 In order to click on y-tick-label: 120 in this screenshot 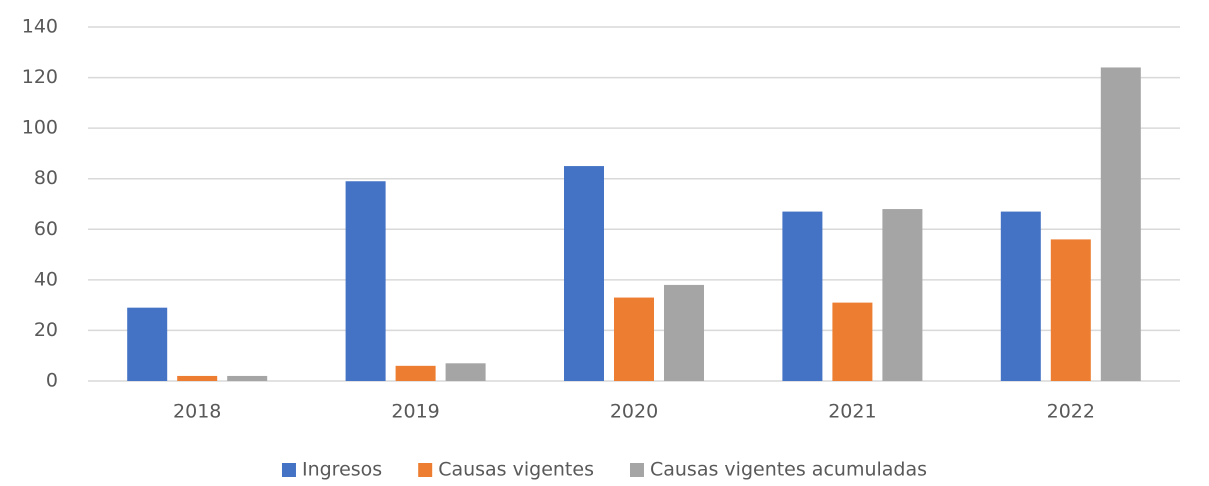, I will do `click(40, 77)`.